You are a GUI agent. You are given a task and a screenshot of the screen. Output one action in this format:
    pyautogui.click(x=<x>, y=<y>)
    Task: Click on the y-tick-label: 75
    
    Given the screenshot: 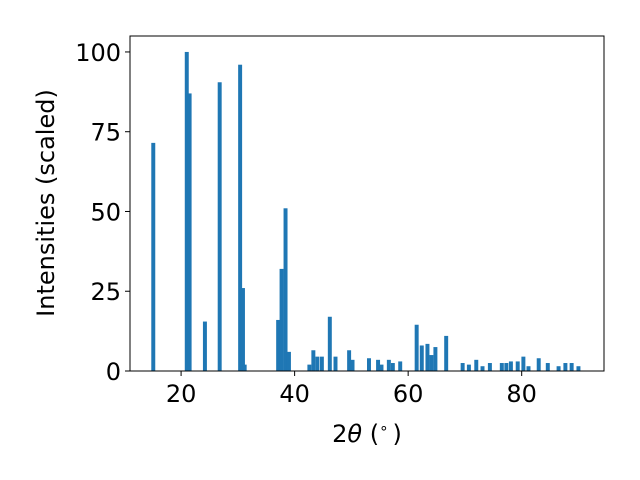 What is the action you would take?
    pyautogui.click(x=105, y=133)
    